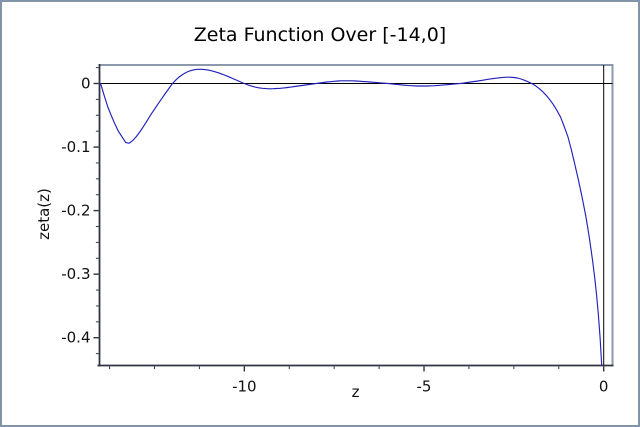 The image size is (640, 427). What do you see at coordinates (75, 338) in the screenshot?
I see `y-tick-label: -0.4` at bounding box center [75, 338].